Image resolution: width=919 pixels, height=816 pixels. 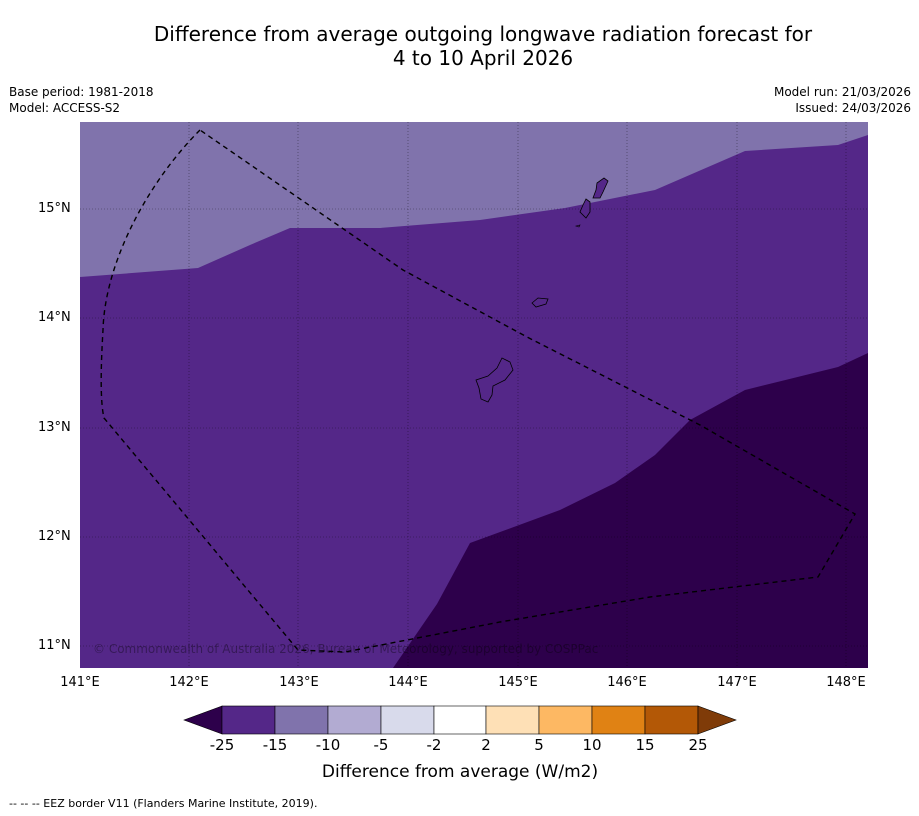 I want to click on cbar-tick-10: 10, so click(x=592, y=745).